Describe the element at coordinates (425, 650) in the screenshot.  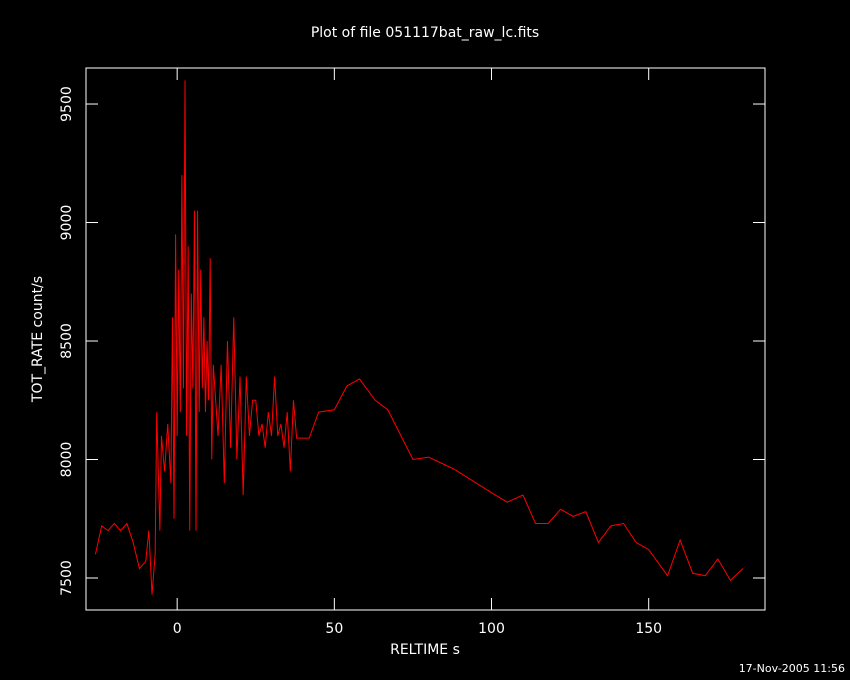
I see `x-axis-label: RELTIME s` at that location.